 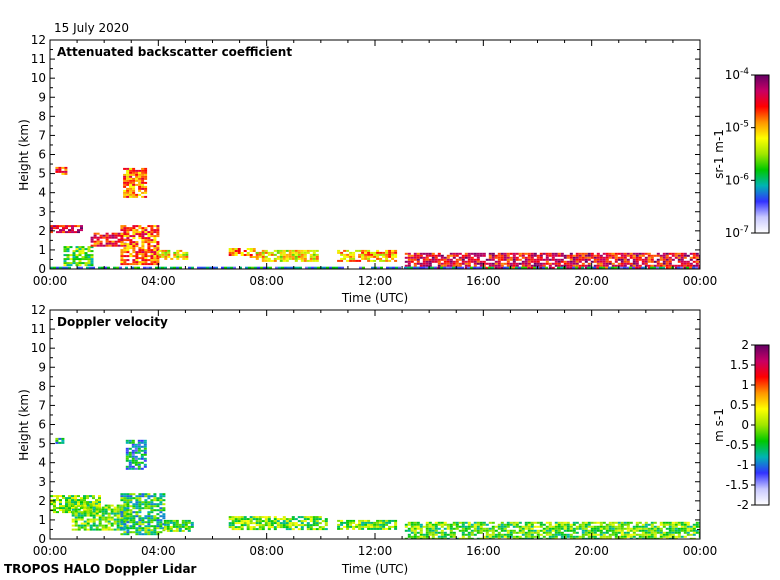 I want to click on y-tick-label: 4, so click(x=42, y=193).